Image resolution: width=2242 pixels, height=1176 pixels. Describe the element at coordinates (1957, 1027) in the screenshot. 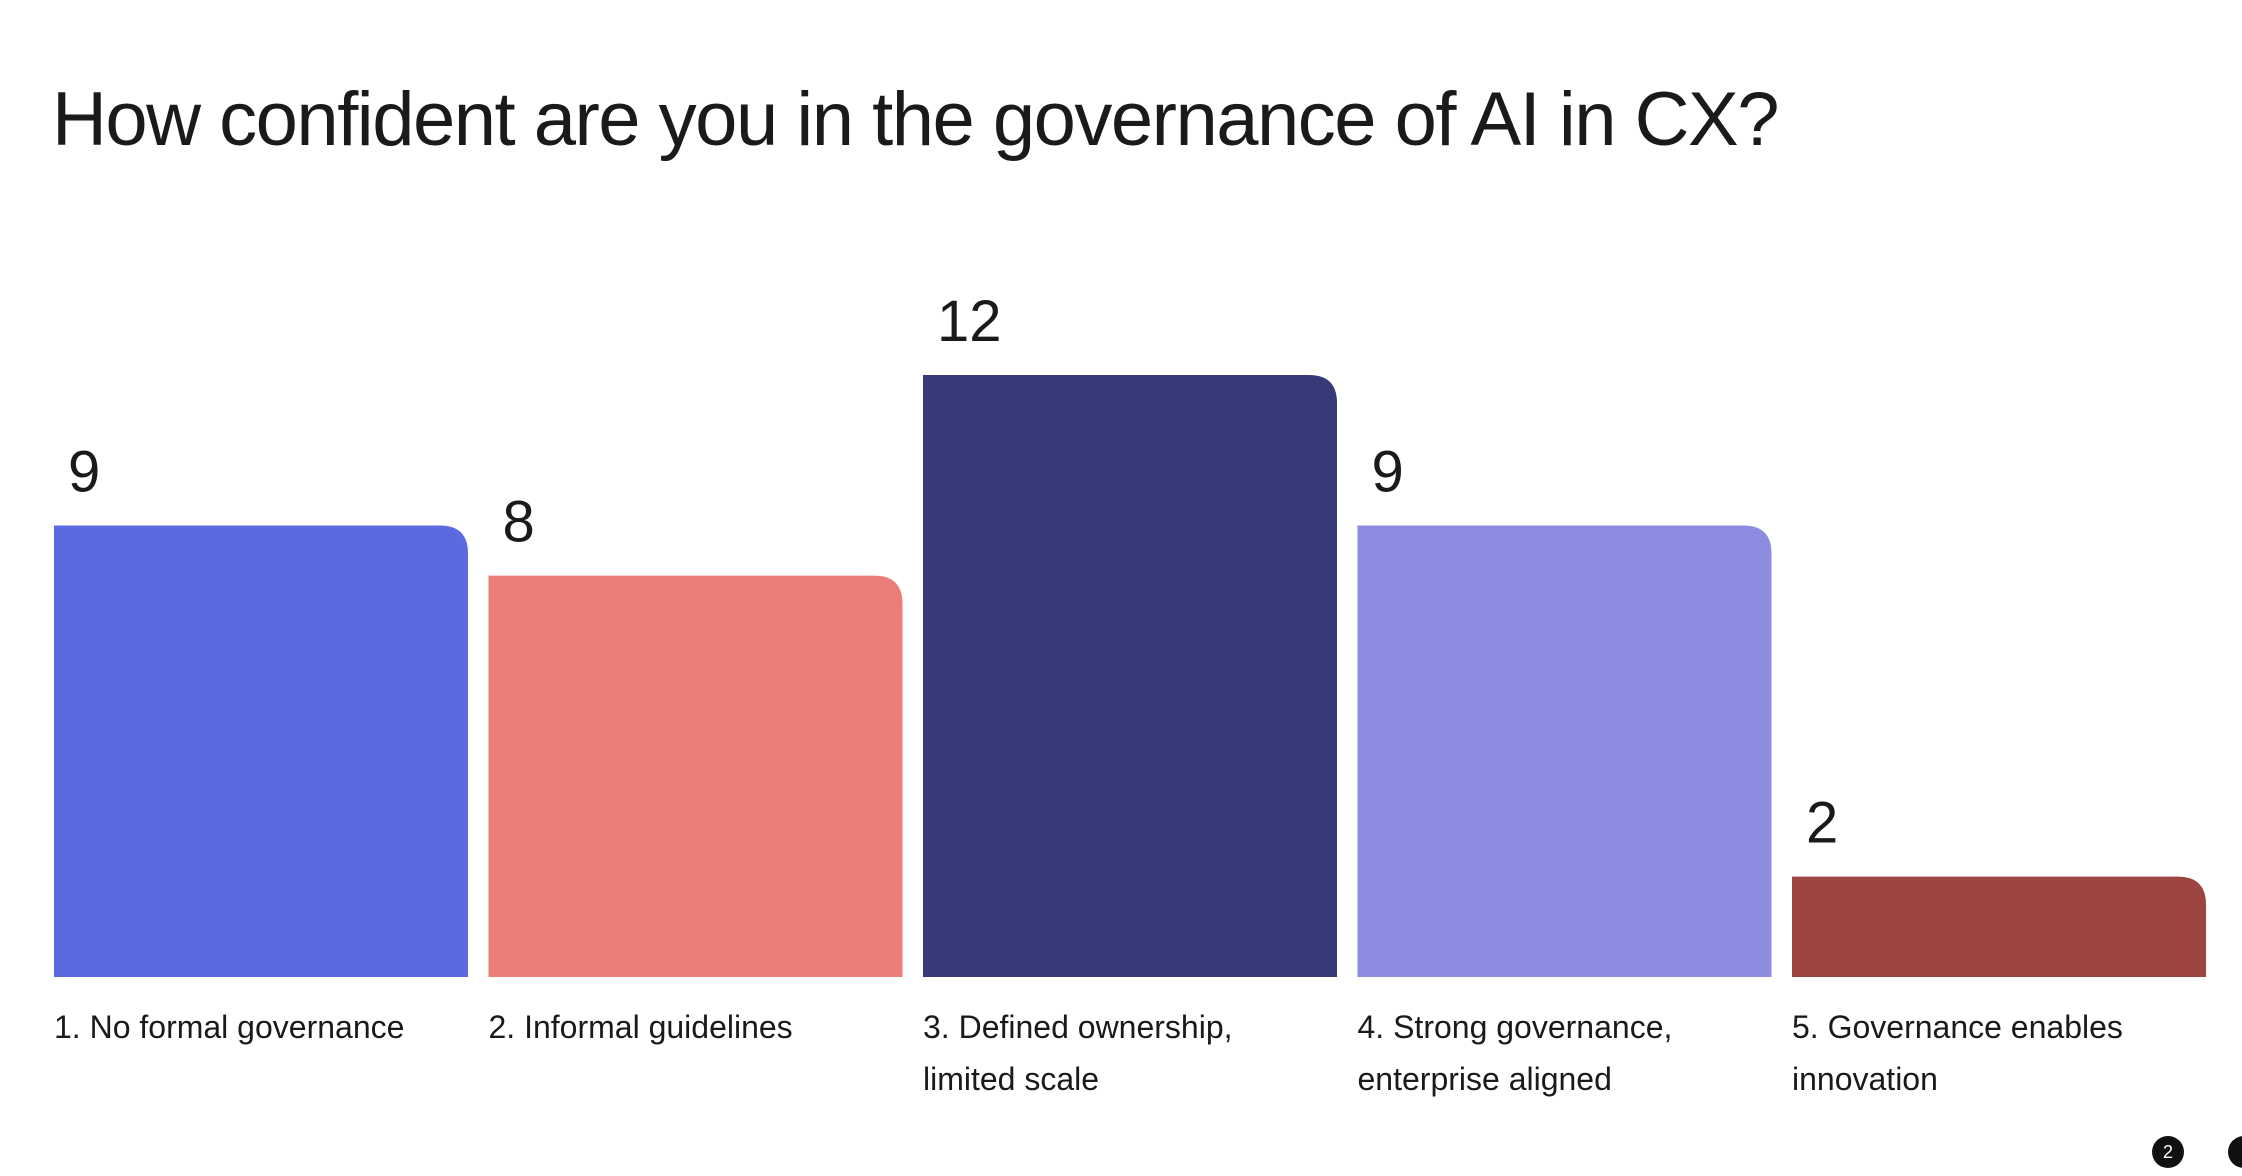

I see `category-label-line: 5. Governance enables` at that location.